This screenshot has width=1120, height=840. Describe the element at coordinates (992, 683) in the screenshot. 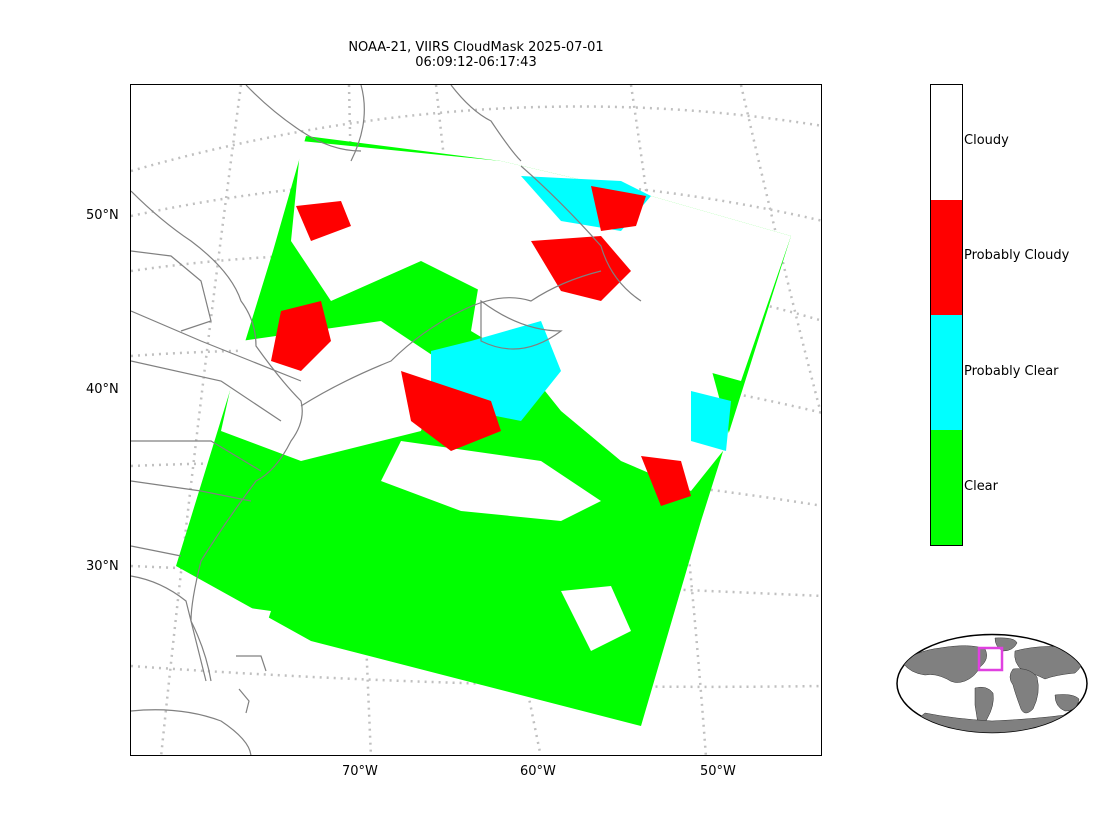

I see `locator-globe-inset` at that location.